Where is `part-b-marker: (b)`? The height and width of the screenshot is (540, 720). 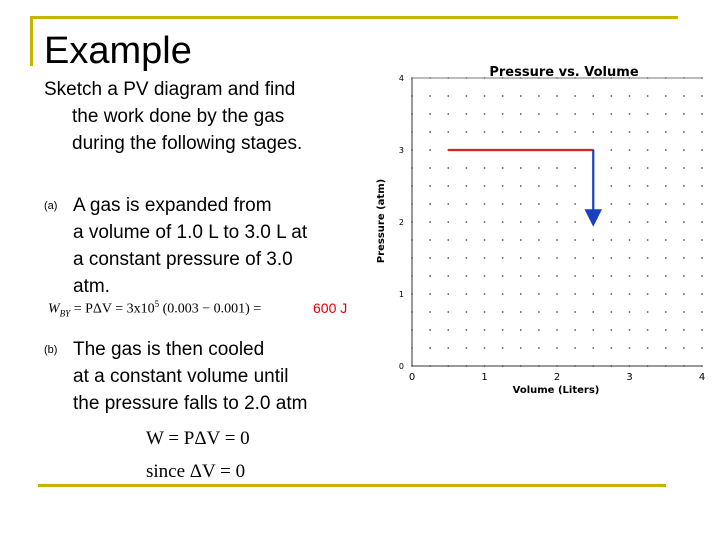 part-b-marker: (b) is located at coordinates (51, 350).